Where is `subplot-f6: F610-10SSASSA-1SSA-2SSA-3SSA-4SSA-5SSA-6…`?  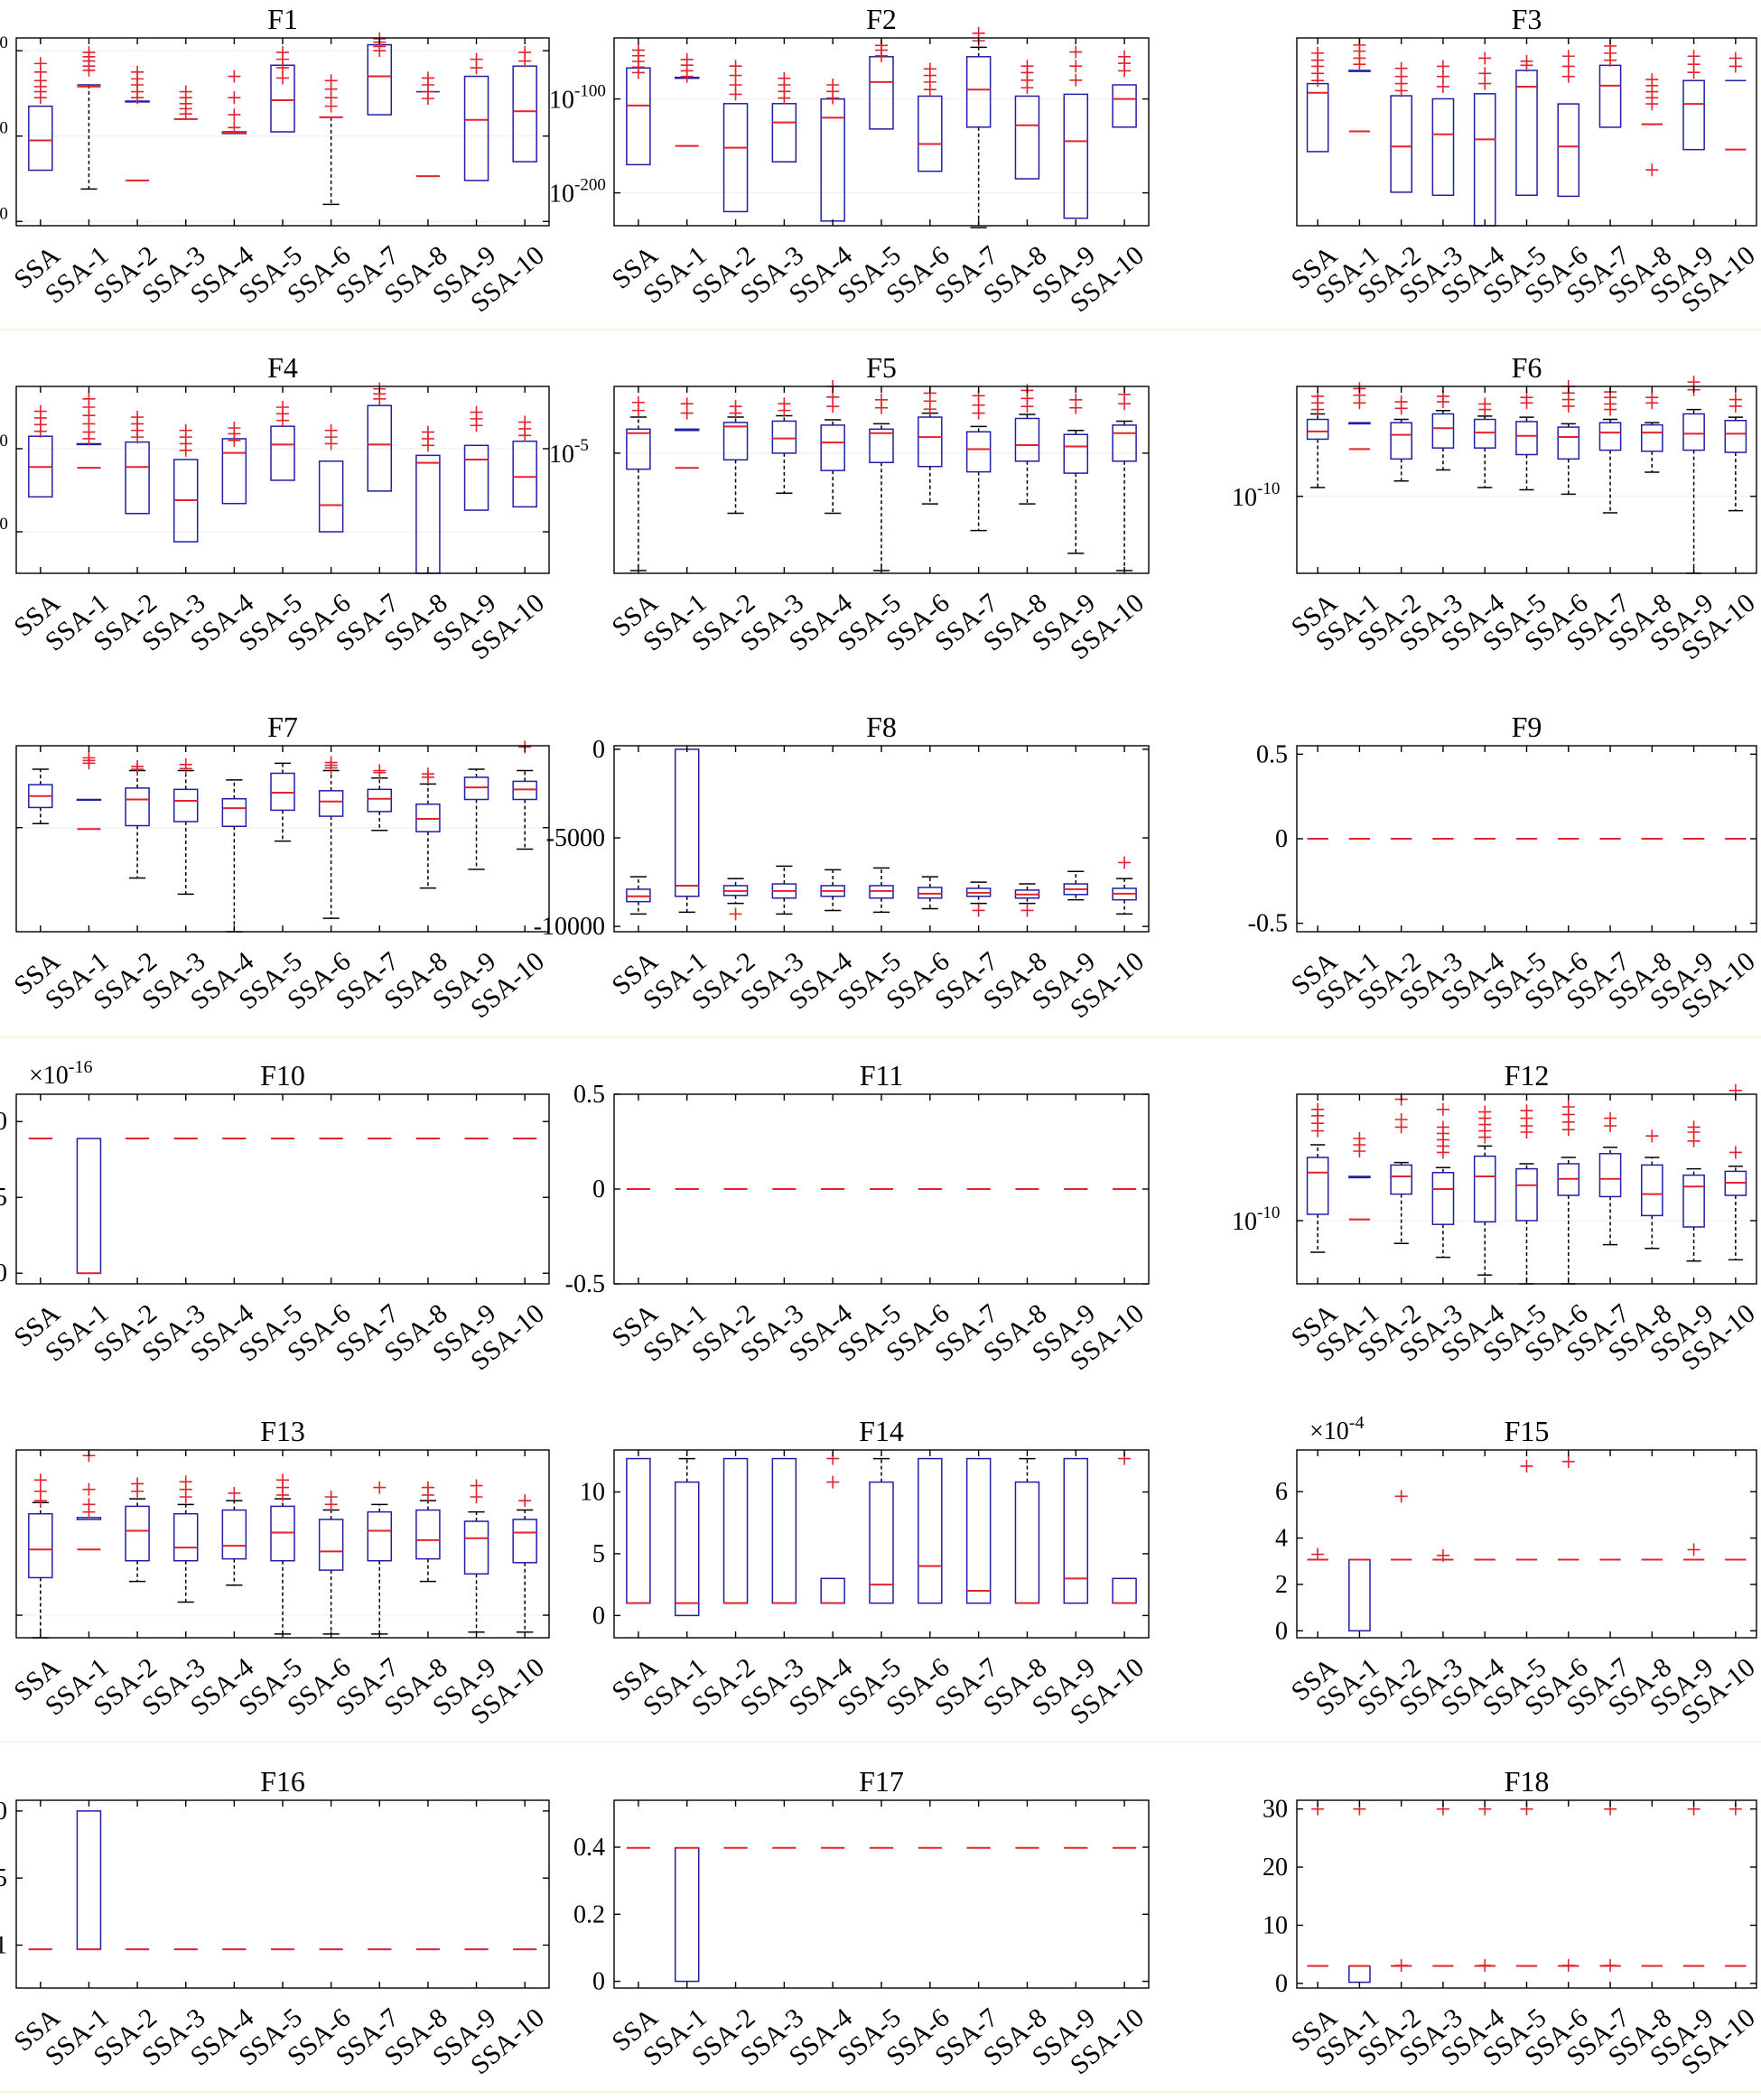
subplot-f6: F610-10SSASSA-1SSA-2SSA-3SSA-4SSA-5SSA-6… is located at coordinates (1496, 508).